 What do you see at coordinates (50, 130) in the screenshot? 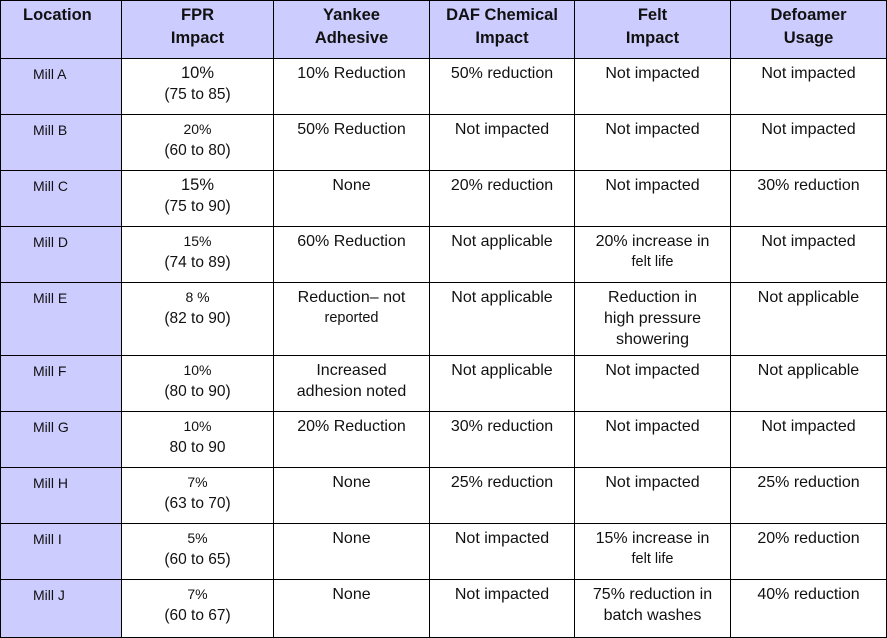
I see `location-label: Mill B` at bounding box center [50, 130].